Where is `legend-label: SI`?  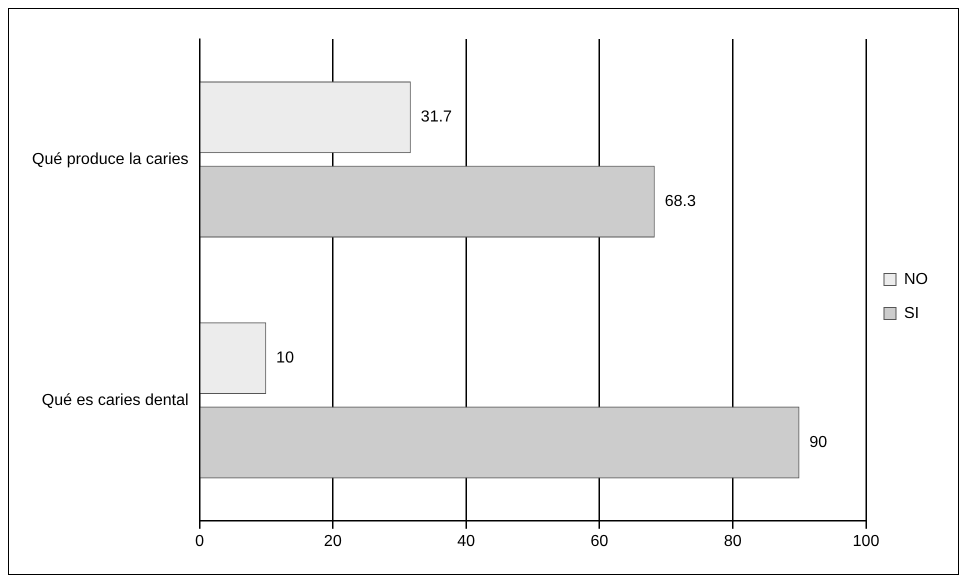
legend-label: SI is located at coordinates (912, 313).